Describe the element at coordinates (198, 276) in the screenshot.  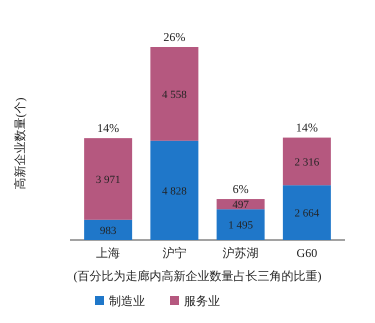
I see `text: (百分比为走廊内高新企业数量占长三角的比重)` at that location.